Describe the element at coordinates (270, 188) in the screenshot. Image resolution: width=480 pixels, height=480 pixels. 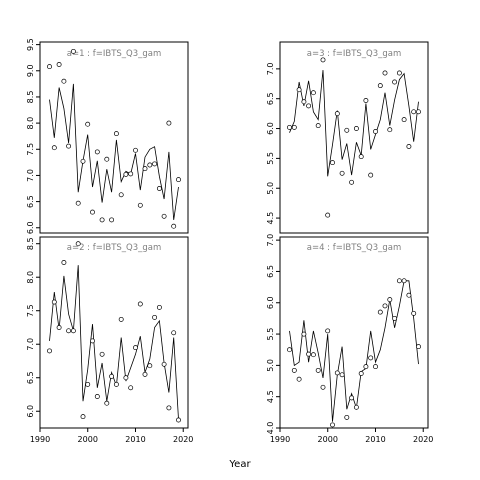
I see `y-tick-label: 5.0` at that location.